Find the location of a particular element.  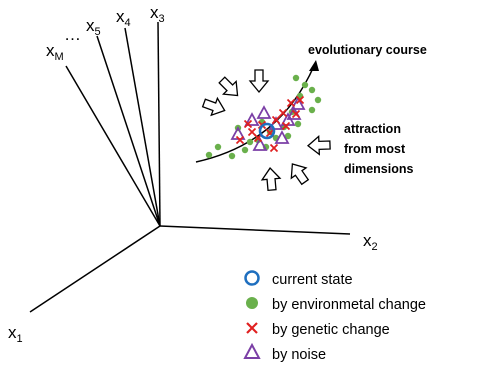

state-cluster is located at coordinates (263, 117).